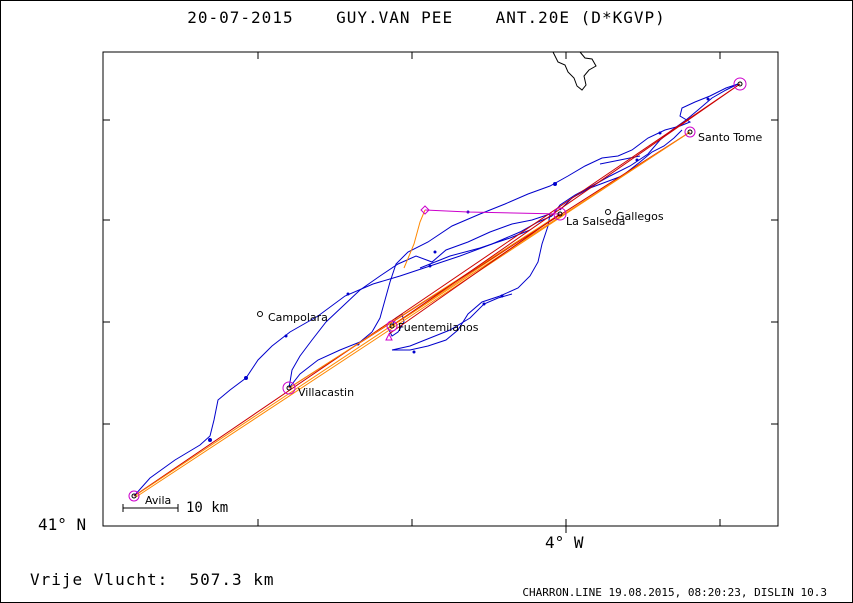 Image resolution: width=853 pixels, height=603 pixels. I want to click on scale-label: 10 km, so click(207, 508).